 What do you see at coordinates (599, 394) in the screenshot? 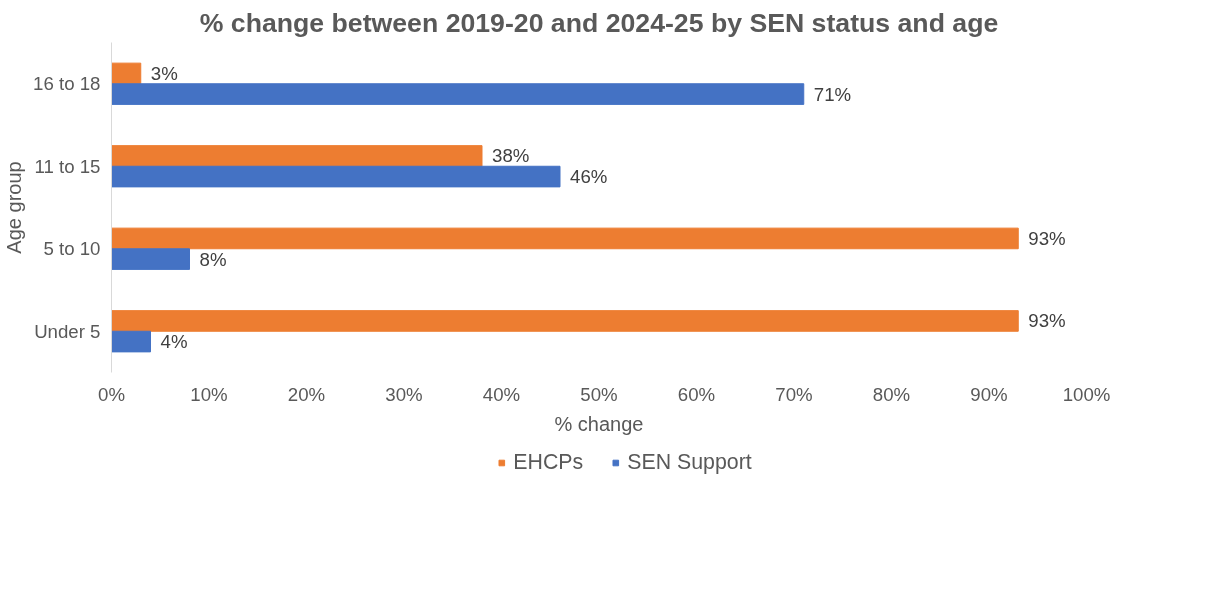
I see `x-tick-label: 50%` at bounding box center [599, 394].